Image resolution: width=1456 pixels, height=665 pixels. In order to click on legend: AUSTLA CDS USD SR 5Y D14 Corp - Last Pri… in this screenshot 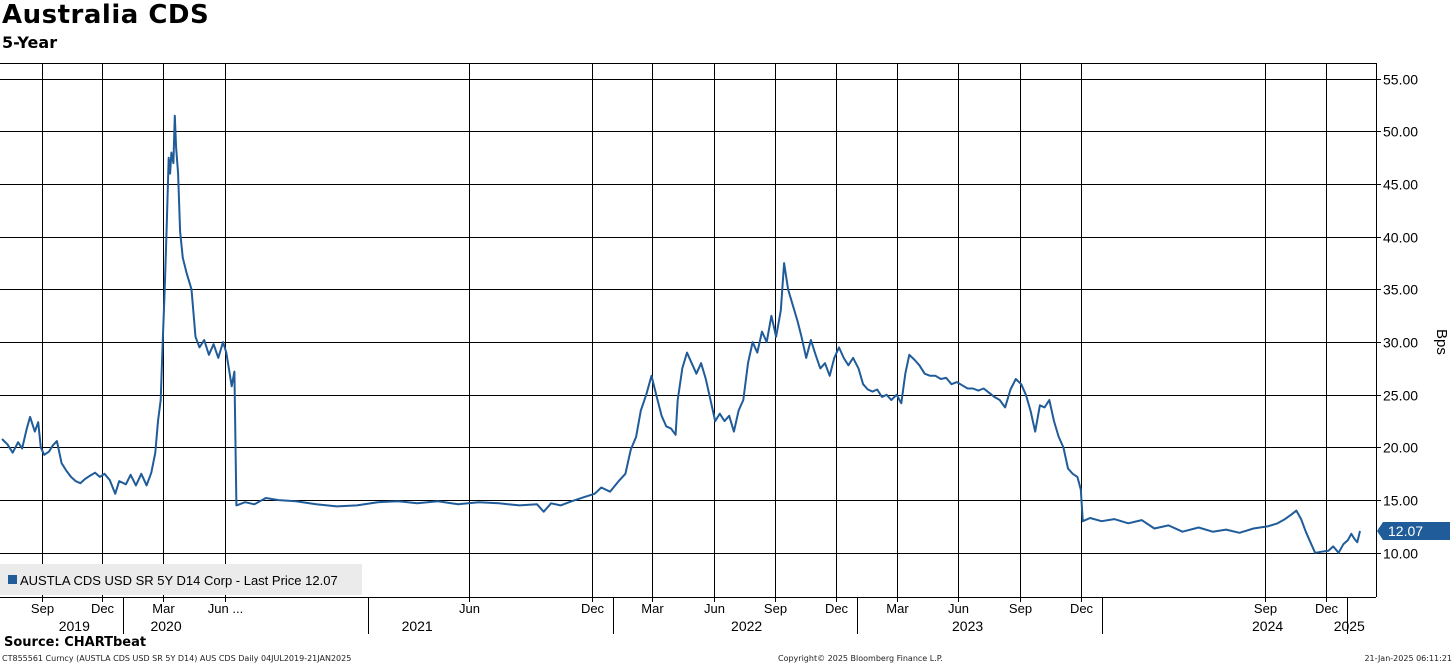, I will do `click(181, 579)`.